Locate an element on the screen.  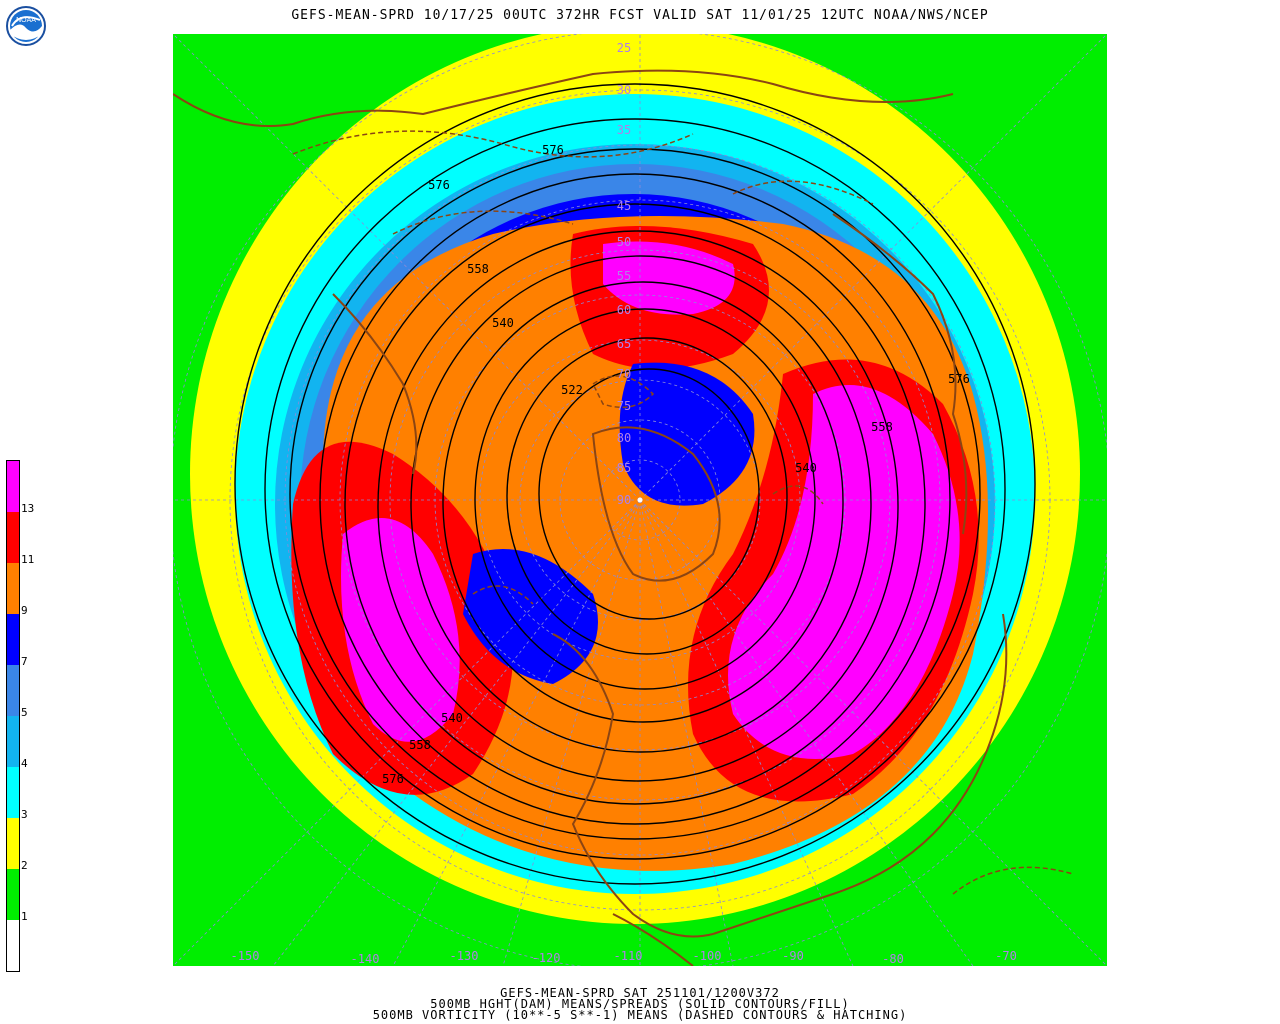
spread-fill-blue-south is located at coordinates (530, 616).